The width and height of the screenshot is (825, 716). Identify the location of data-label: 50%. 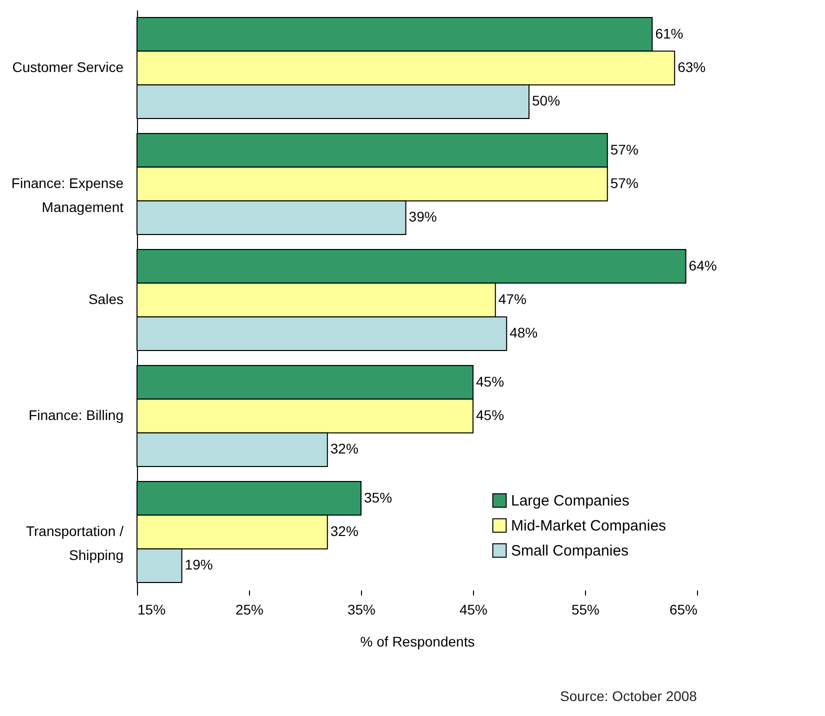
(546, 100).